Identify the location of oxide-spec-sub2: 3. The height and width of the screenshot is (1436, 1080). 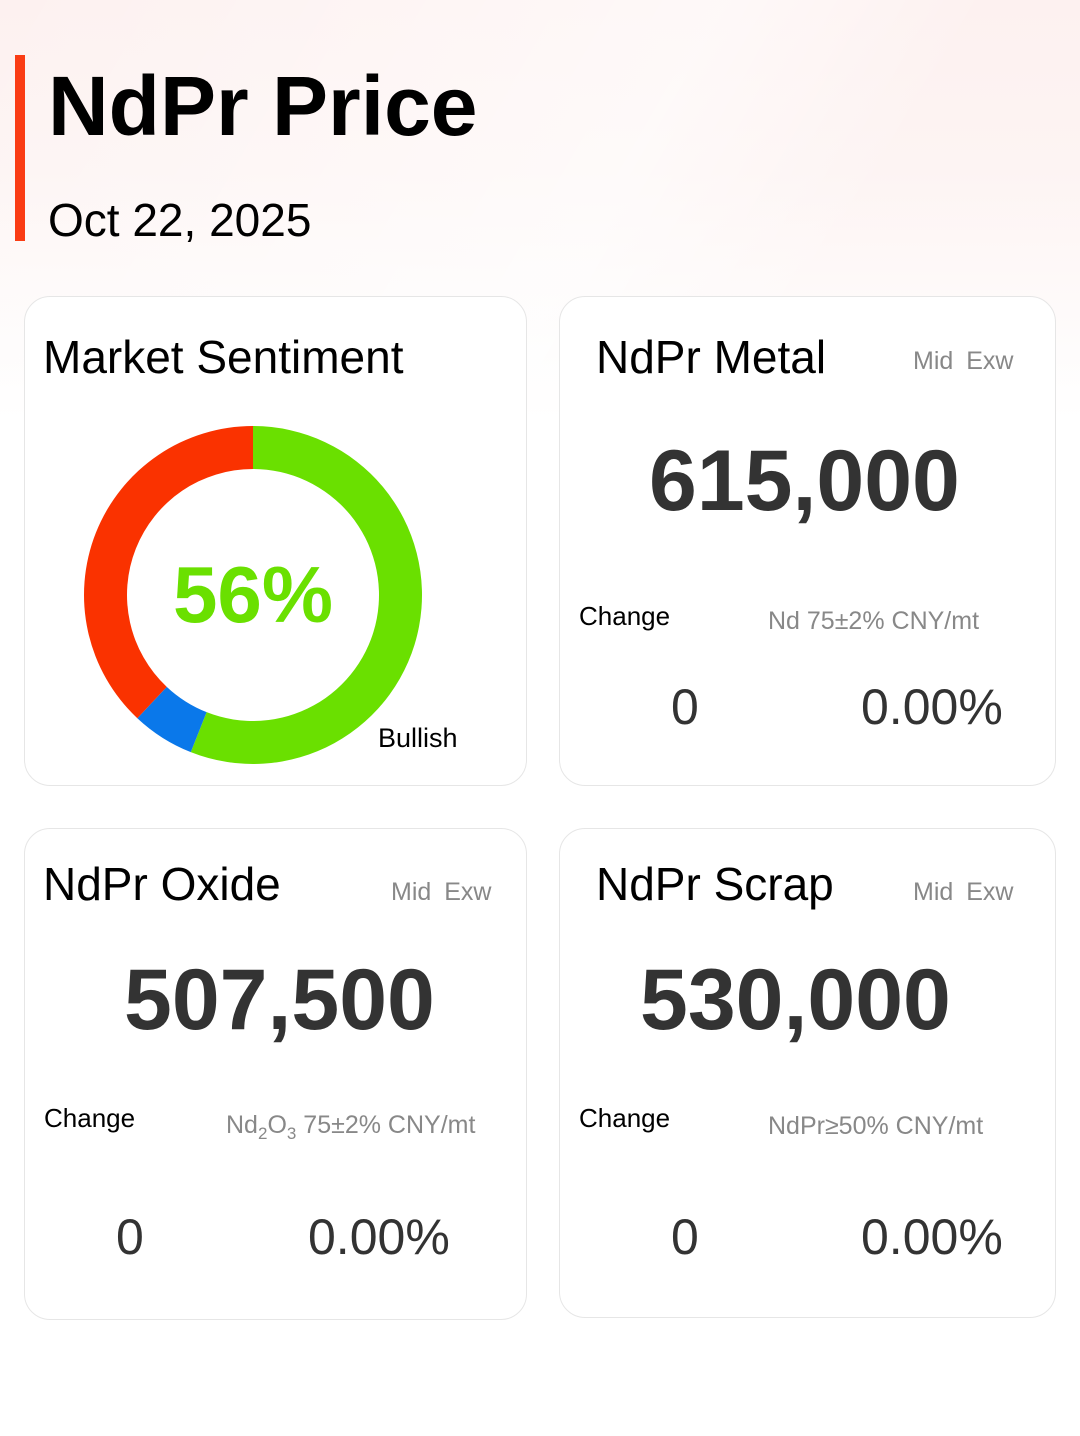
(291, 1133).